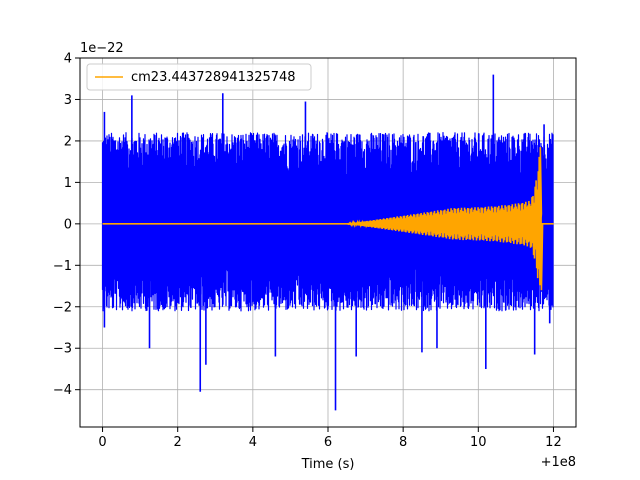 The height and width of the screenshot is (480, 640). What do you see at coordinates (328, 464) in the screenshot?
I see `x-axis-label: Time (s)` at bounding box center [328, 464].